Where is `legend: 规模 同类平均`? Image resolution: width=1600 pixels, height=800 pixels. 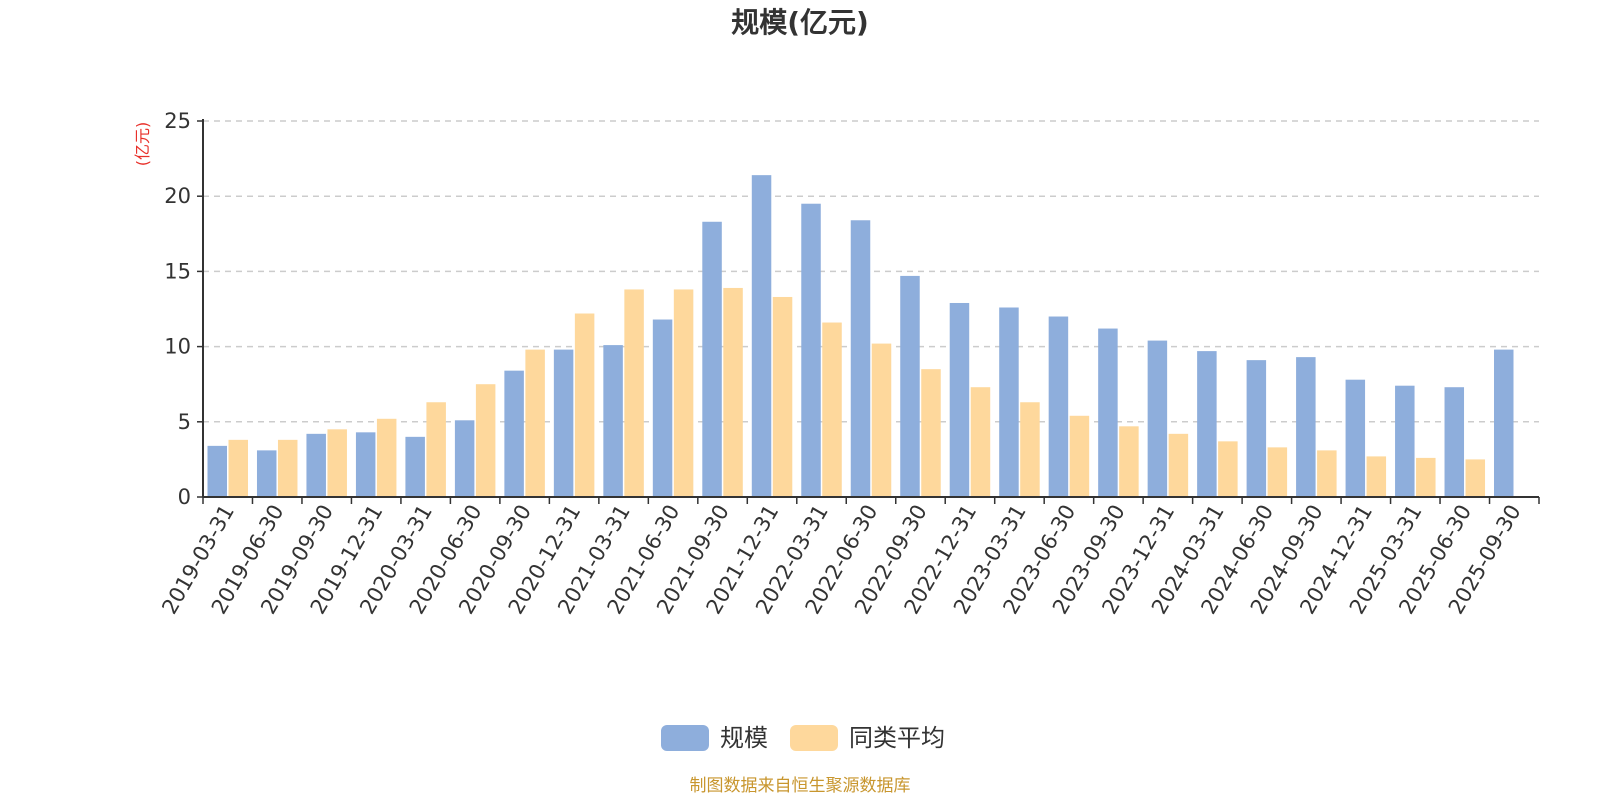 legend: 规模 同类平均 is located at coordinates (803, 738).